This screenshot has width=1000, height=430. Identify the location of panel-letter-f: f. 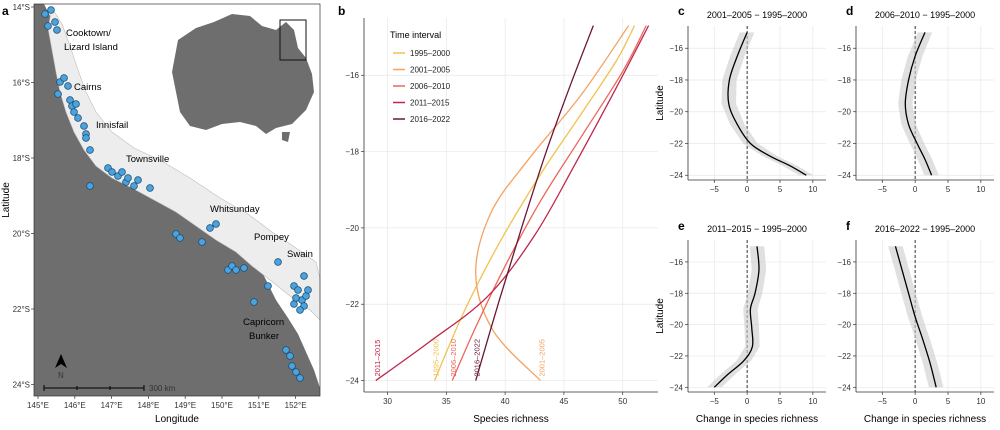
(848, 226).